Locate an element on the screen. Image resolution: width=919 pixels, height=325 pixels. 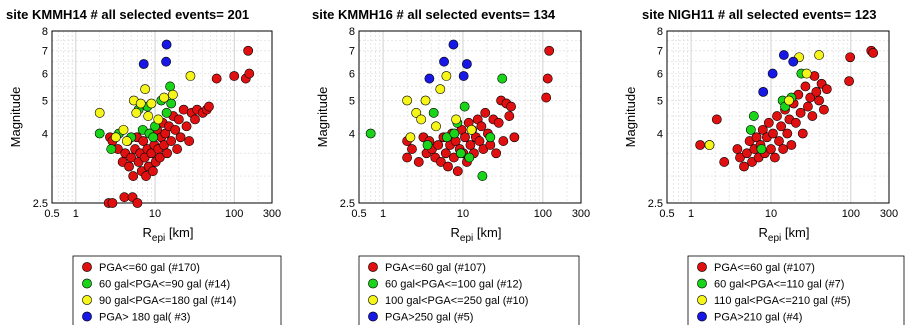
x-axis-label: Repi [km] is located at coordinates (476, 234).